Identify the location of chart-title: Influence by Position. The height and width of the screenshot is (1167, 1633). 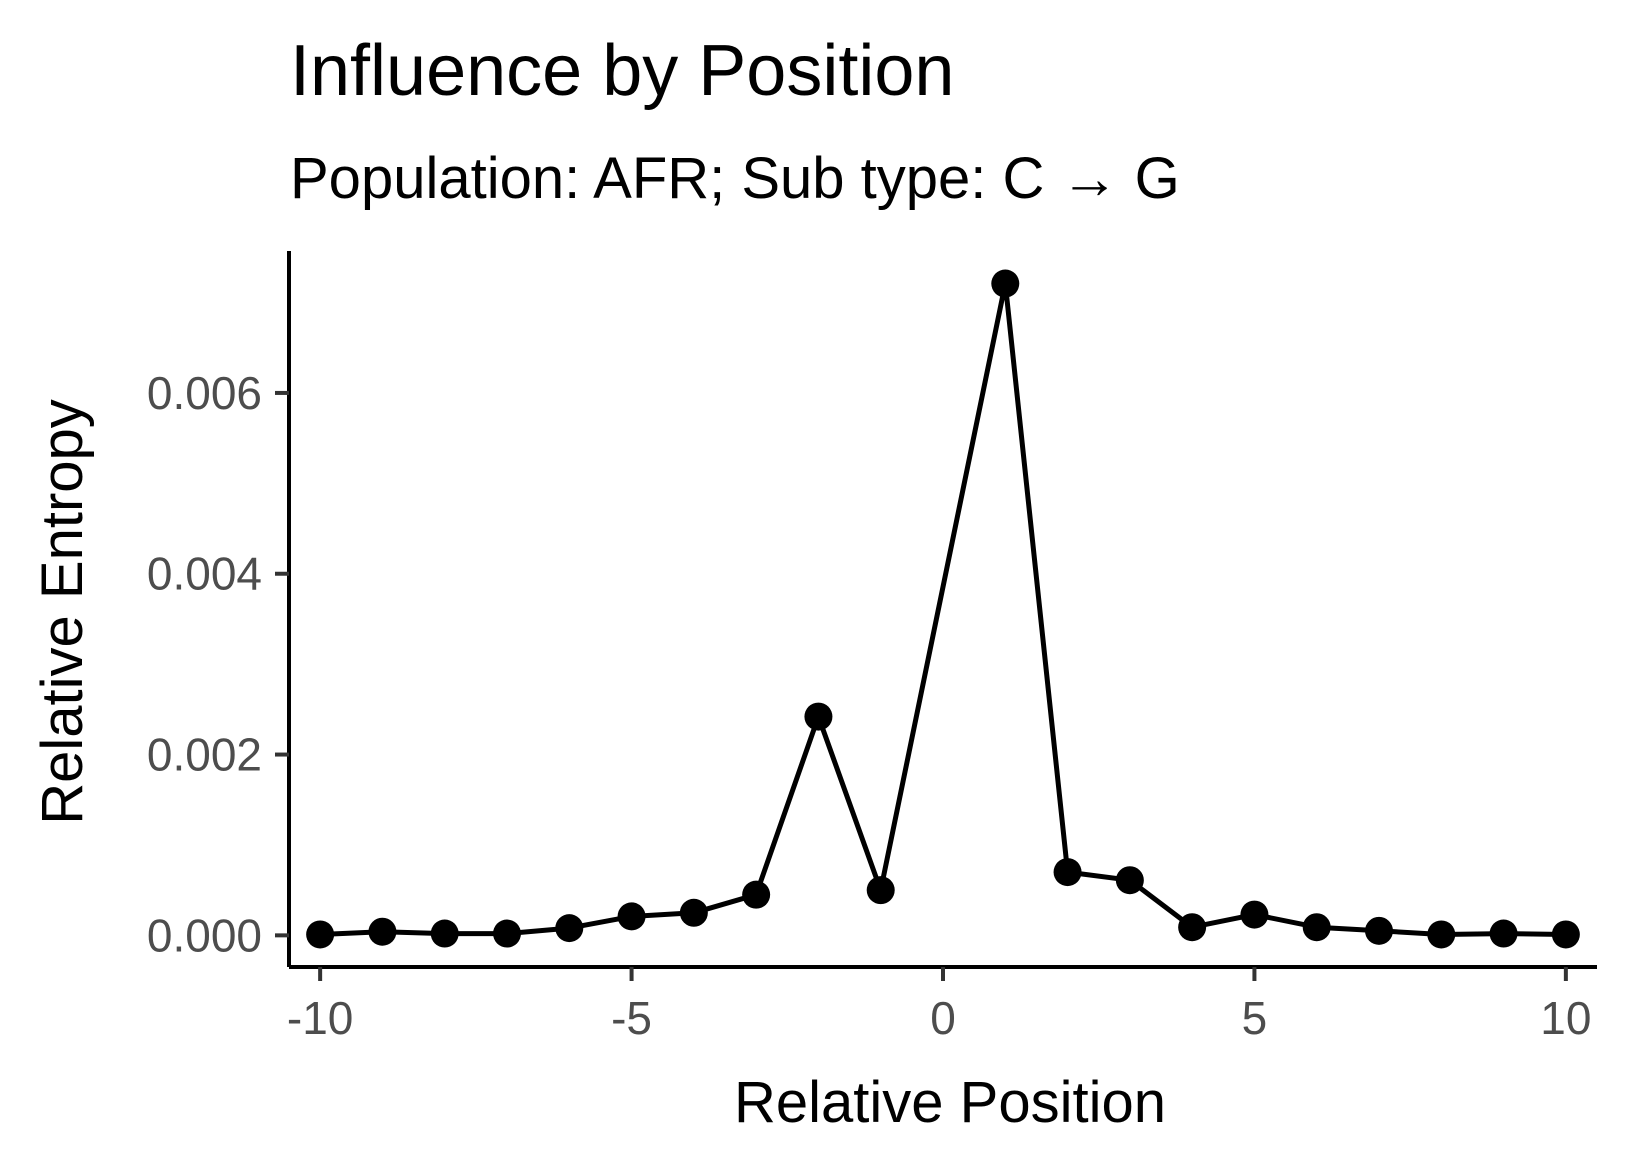
(622, 71).